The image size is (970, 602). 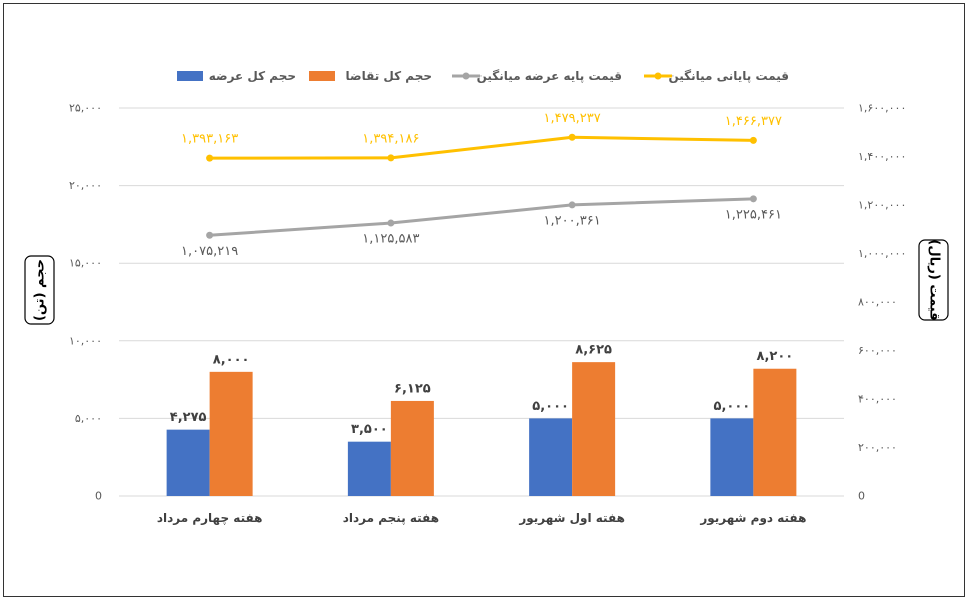 What do you see at coordinates (728, 76) in the screenshot?
I see `legend-entry: قیمت پایانی میانگین` at bounding box center [728, 76].